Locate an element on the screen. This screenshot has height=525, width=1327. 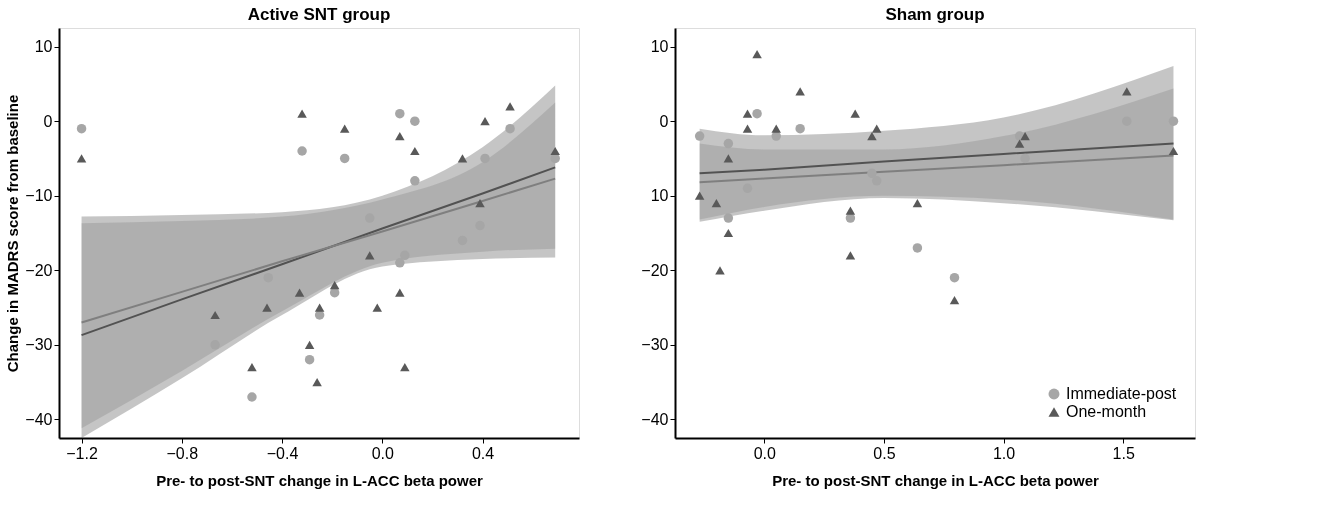
chart-title: Active SNT group is located at coordinates (319, 14).